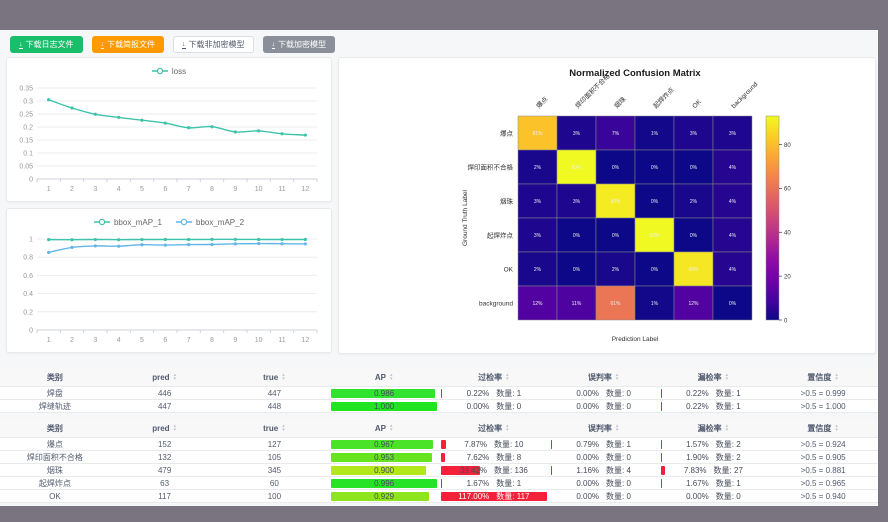 The height and width of the screenshot is (522, 888). What do you see at coordinates (210, 222) in the screenshot?
I see `legend-item-bbox_mAP_2: bbox_mAP_2` at bounding box center [210, 222].